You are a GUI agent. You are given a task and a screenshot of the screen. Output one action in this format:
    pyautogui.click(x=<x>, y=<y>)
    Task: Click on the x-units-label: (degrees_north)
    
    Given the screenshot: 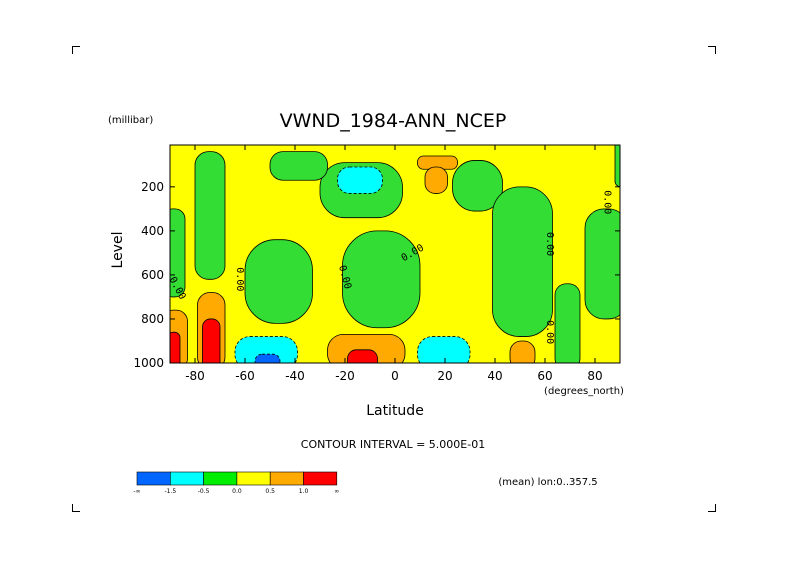 What is the action you would take?
    pyautogui.click(x=584, y=391)
    